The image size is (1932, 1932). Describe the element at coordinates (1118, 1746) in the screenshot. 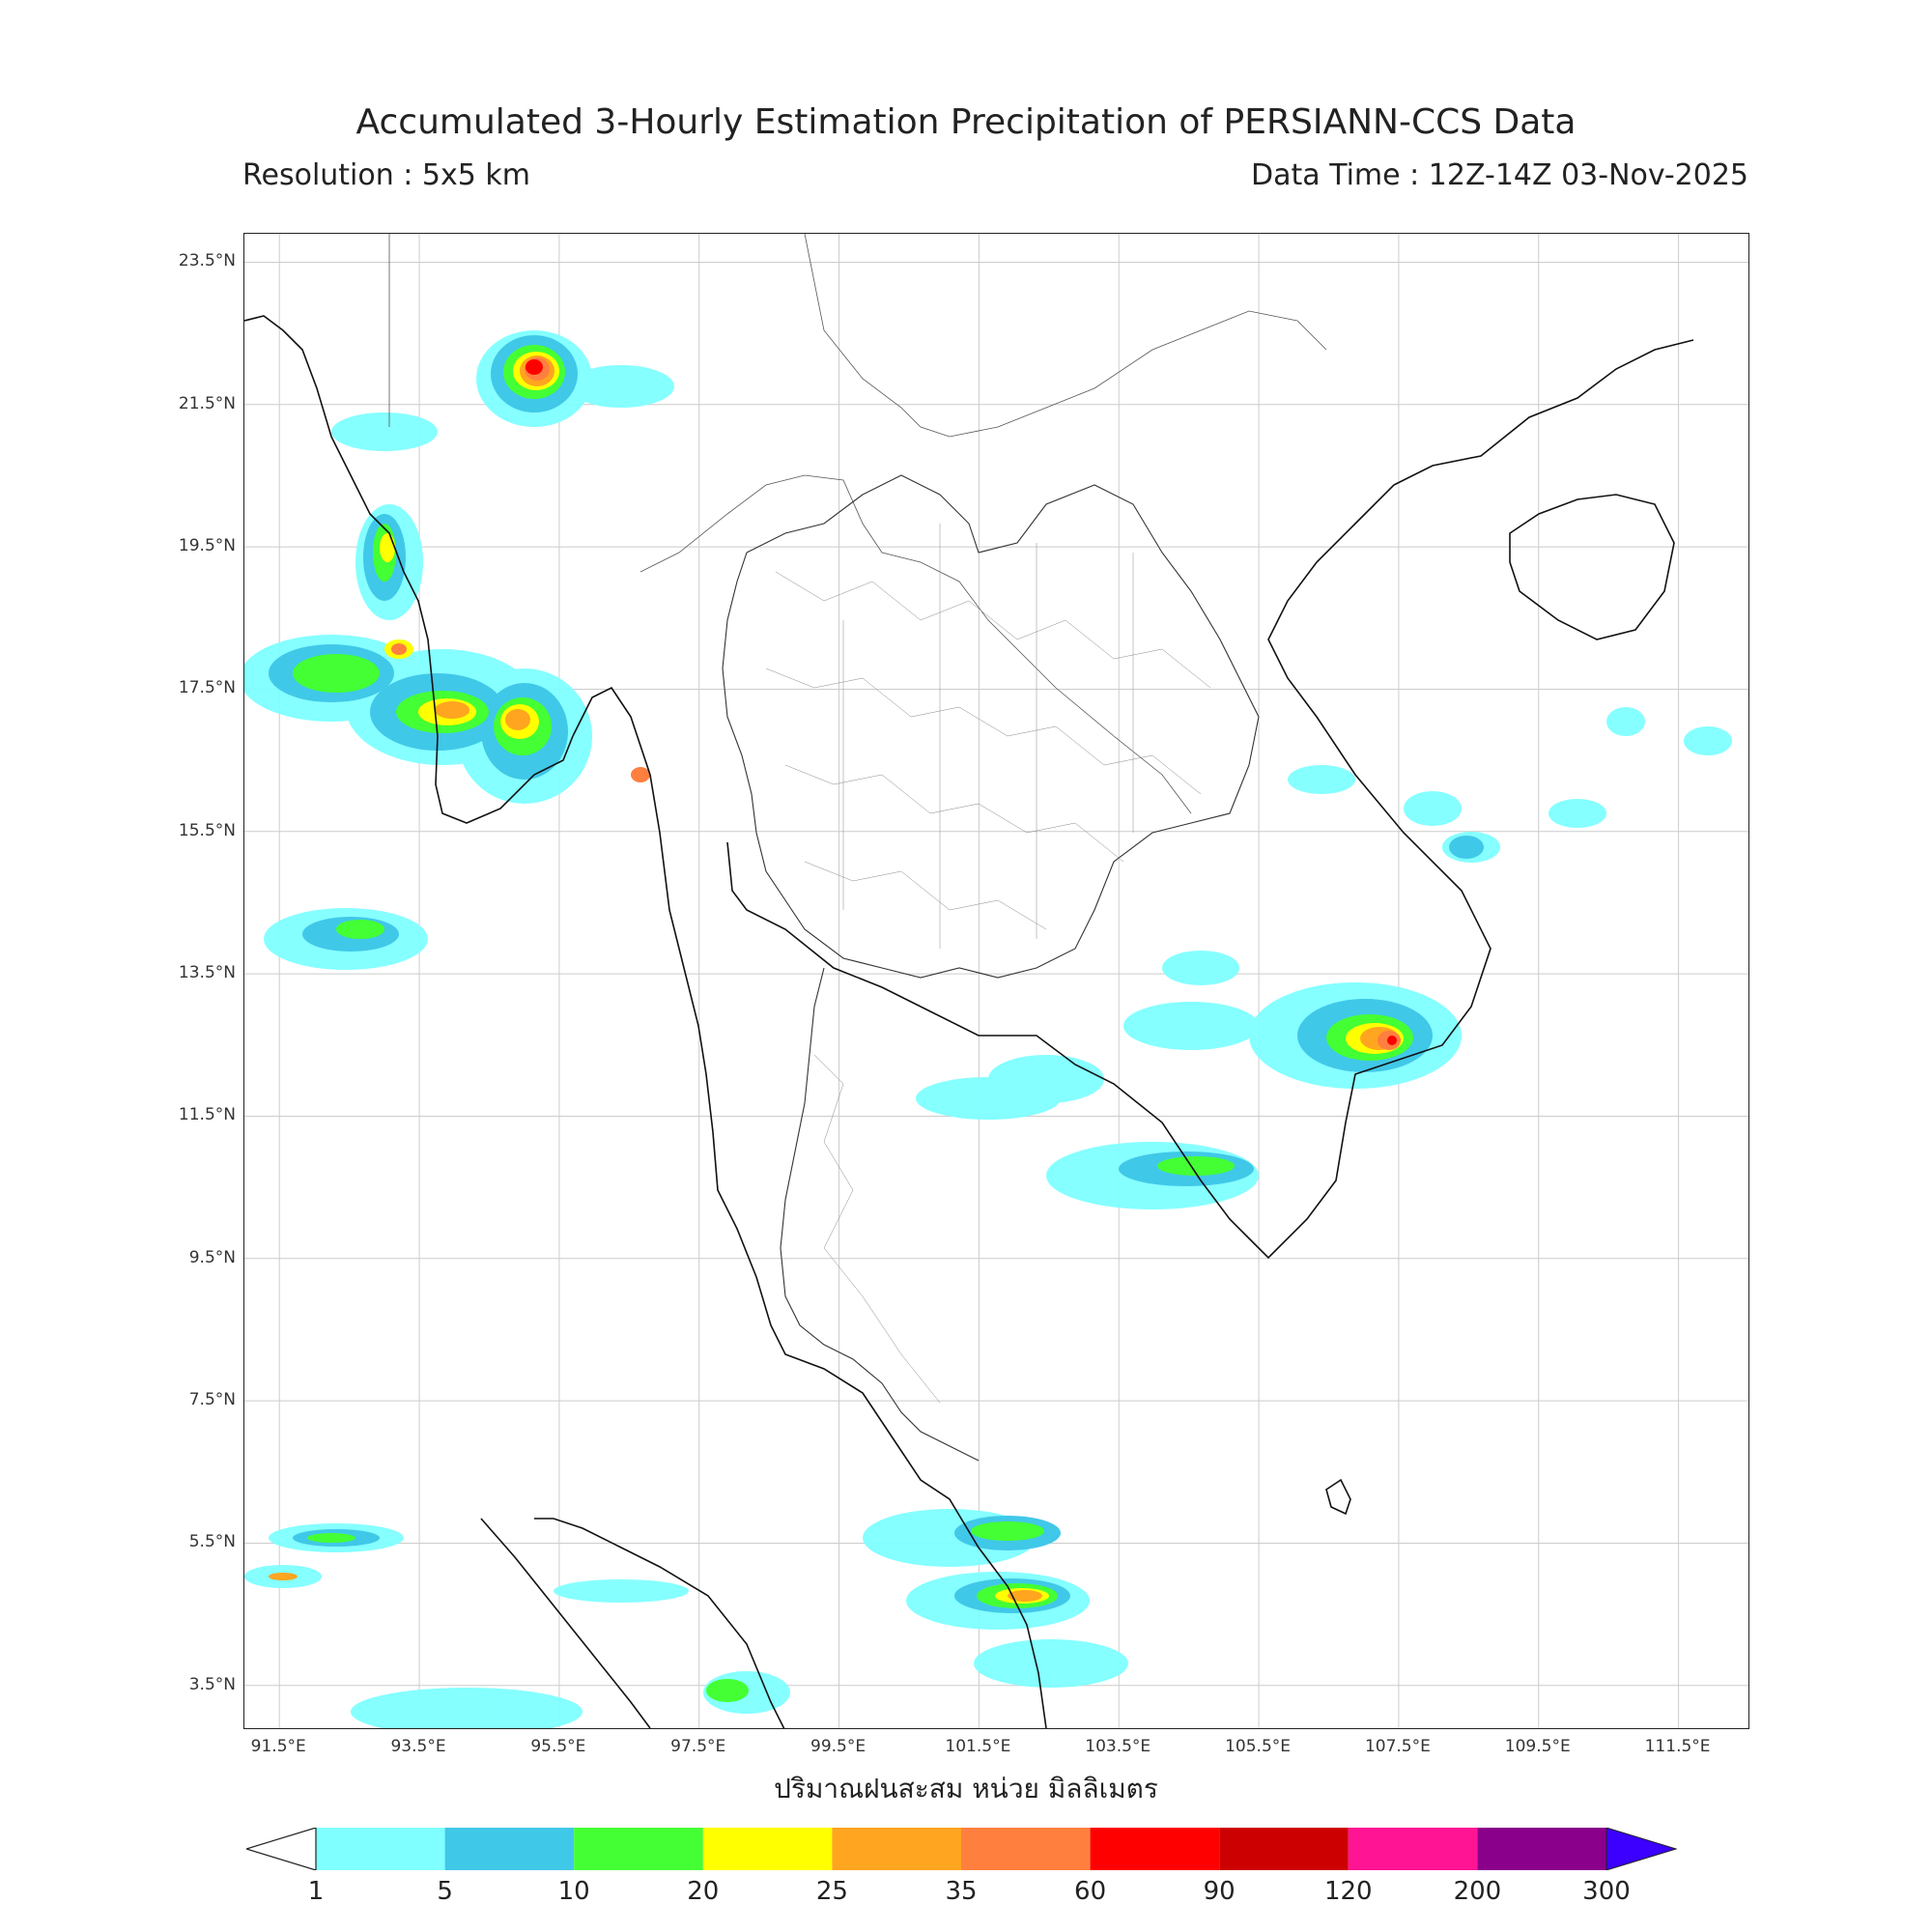

I see `lon-tick-label: 103.5°E` at that location.